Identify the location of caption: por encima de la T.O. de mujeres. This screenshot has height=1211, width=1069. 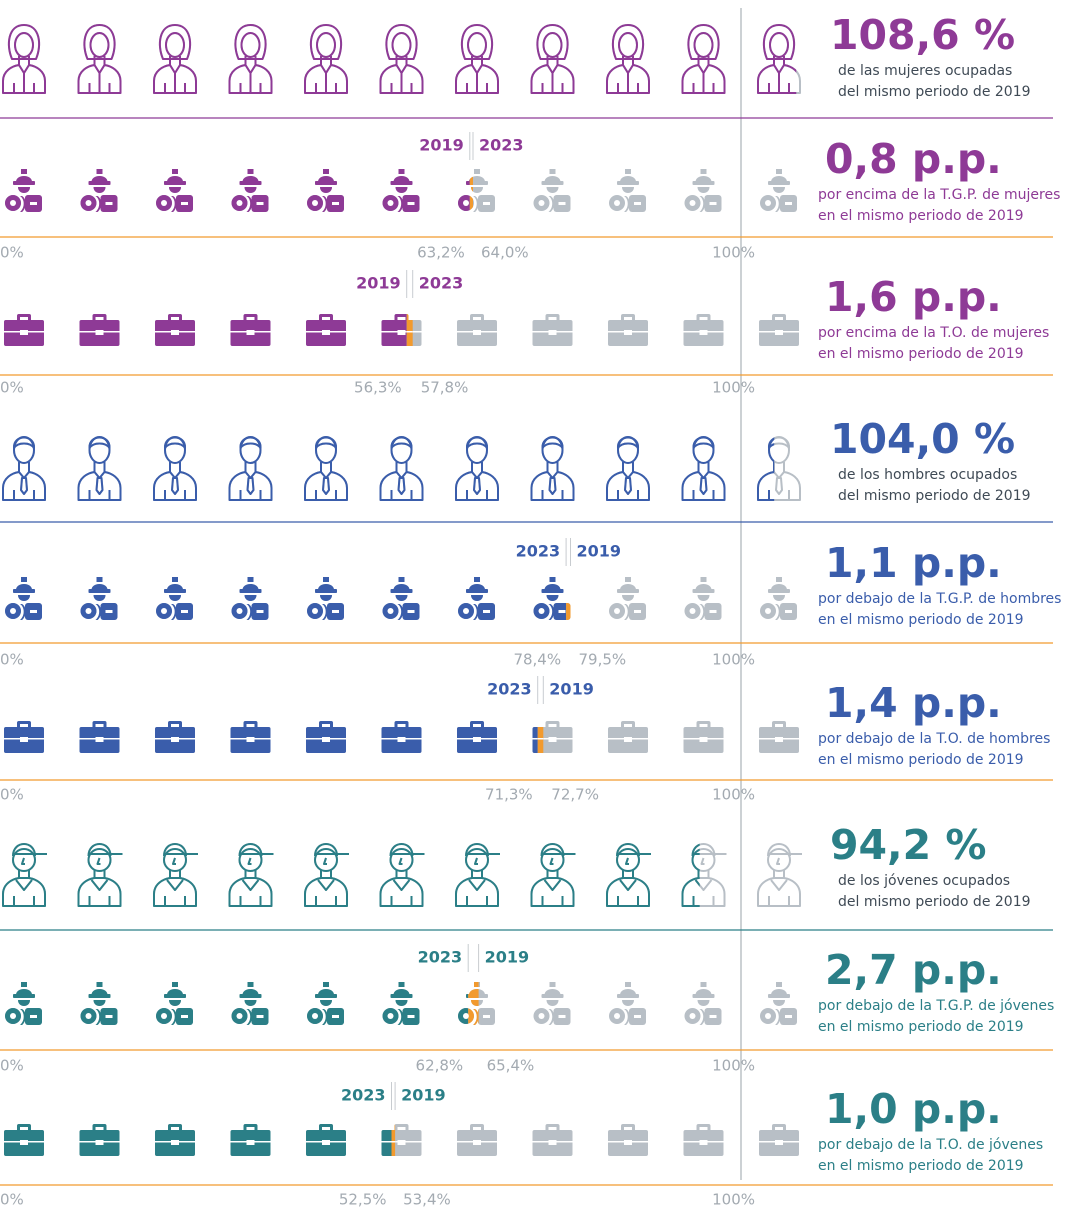
(933, 333).